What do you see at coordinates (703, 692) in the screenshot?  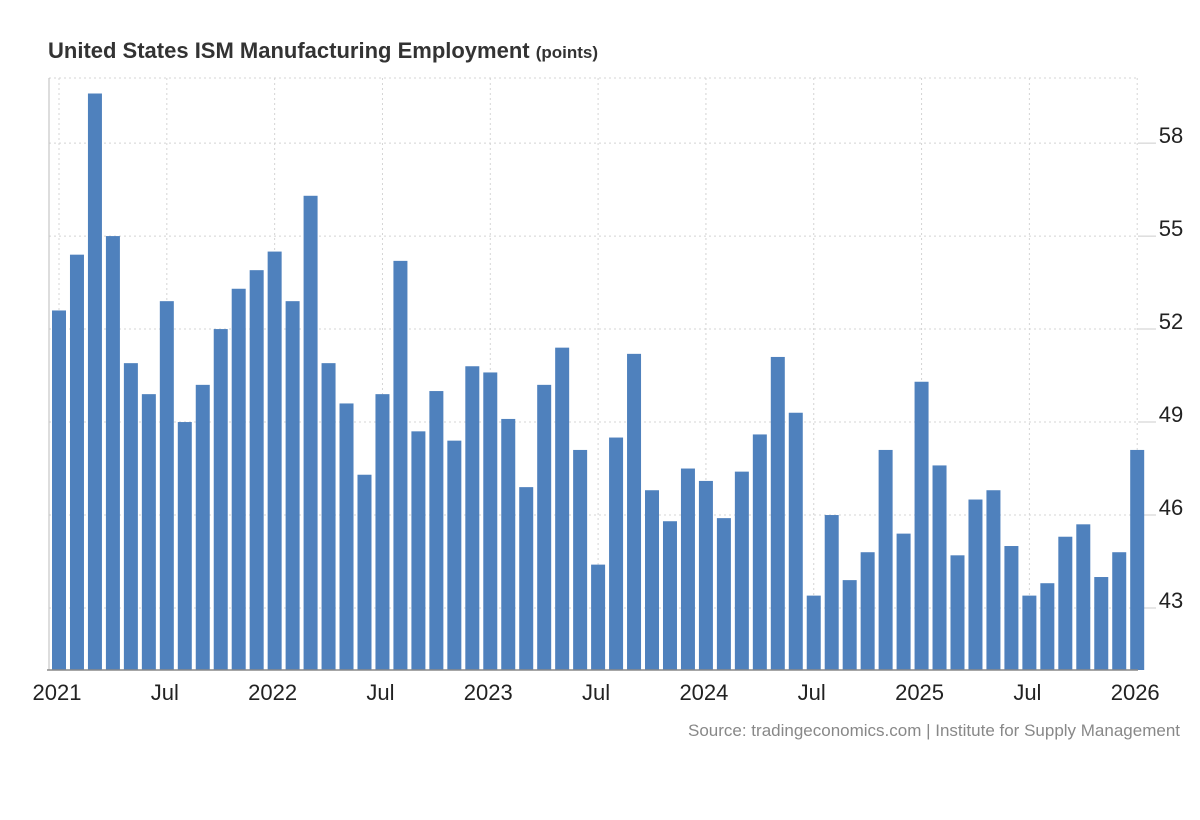 I see `x-tick-label: 2024` at bounding box center [703, 692].